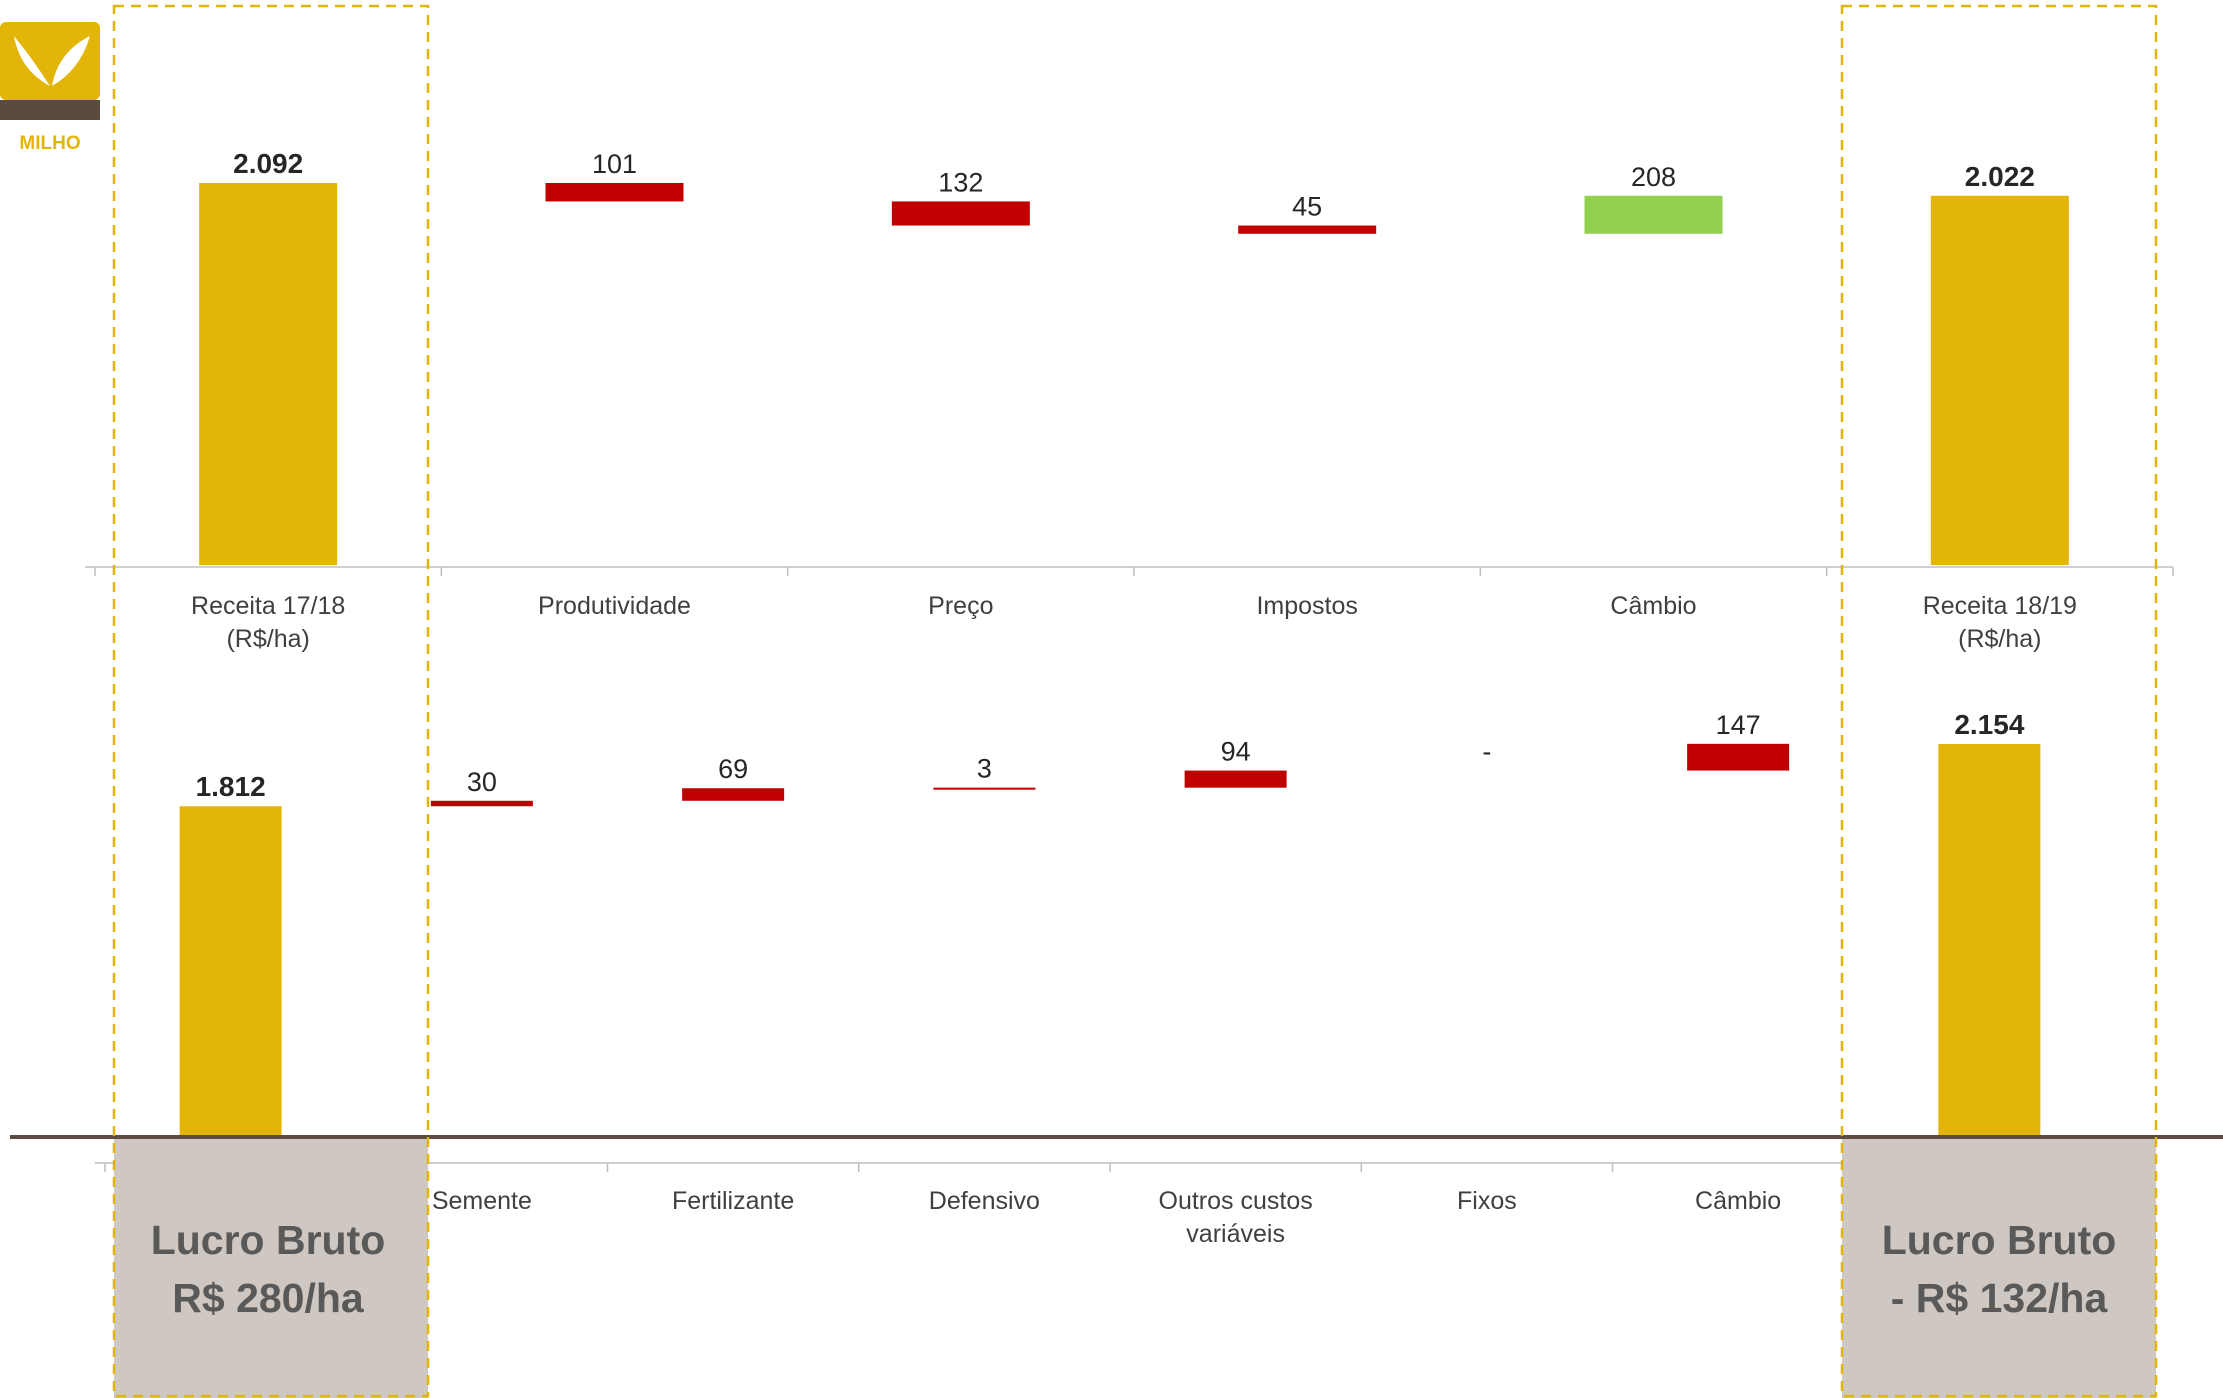  I want to click on cost-bar-cambio, so click(1738, 757).